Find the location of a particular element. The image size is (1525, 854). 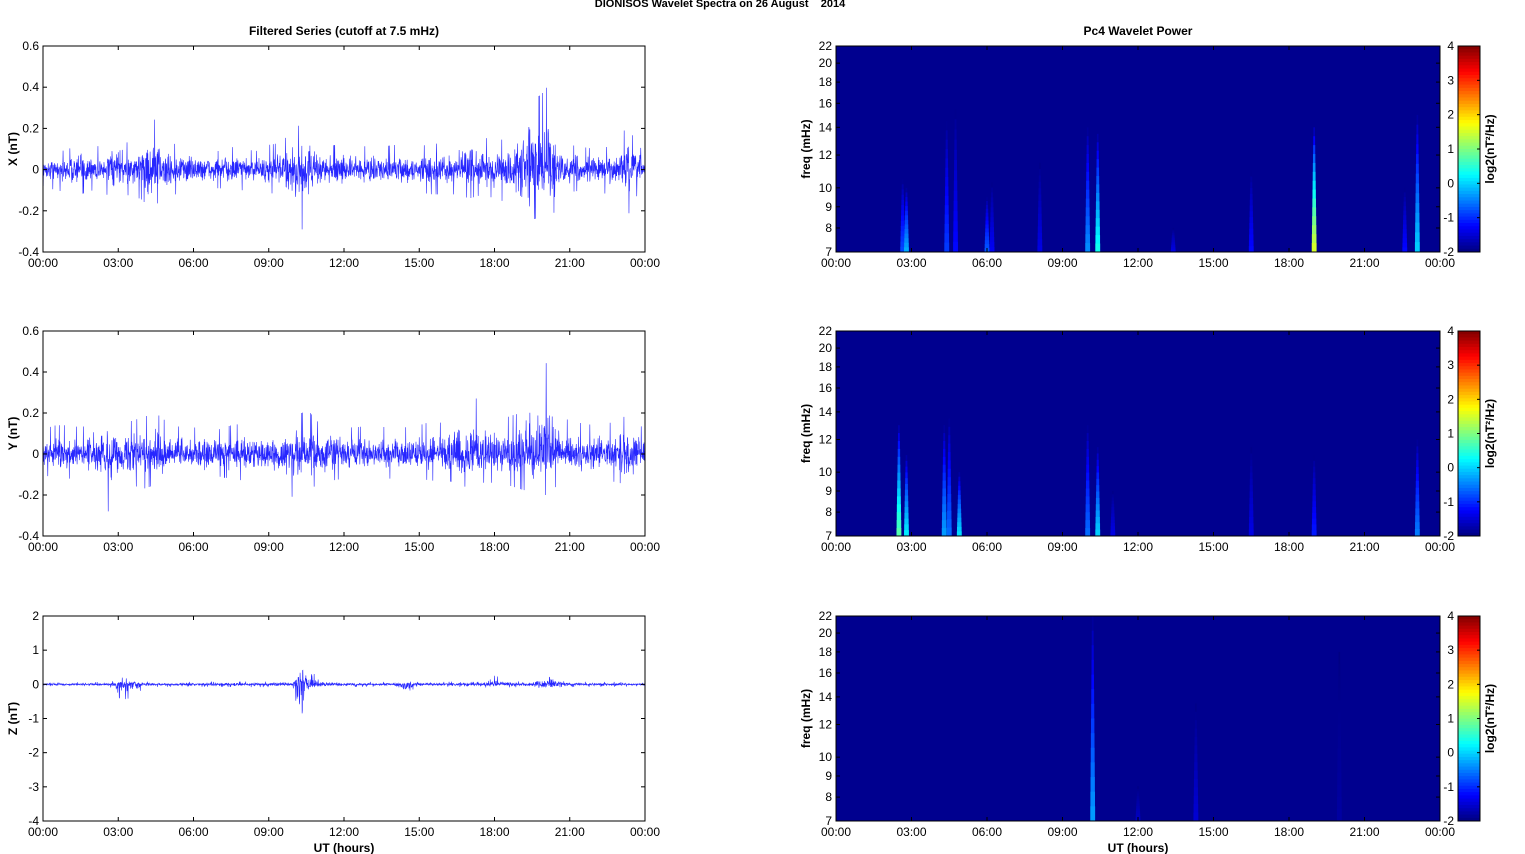

colorbar-tick-label: 1 is located at coordinates (1450, 719).